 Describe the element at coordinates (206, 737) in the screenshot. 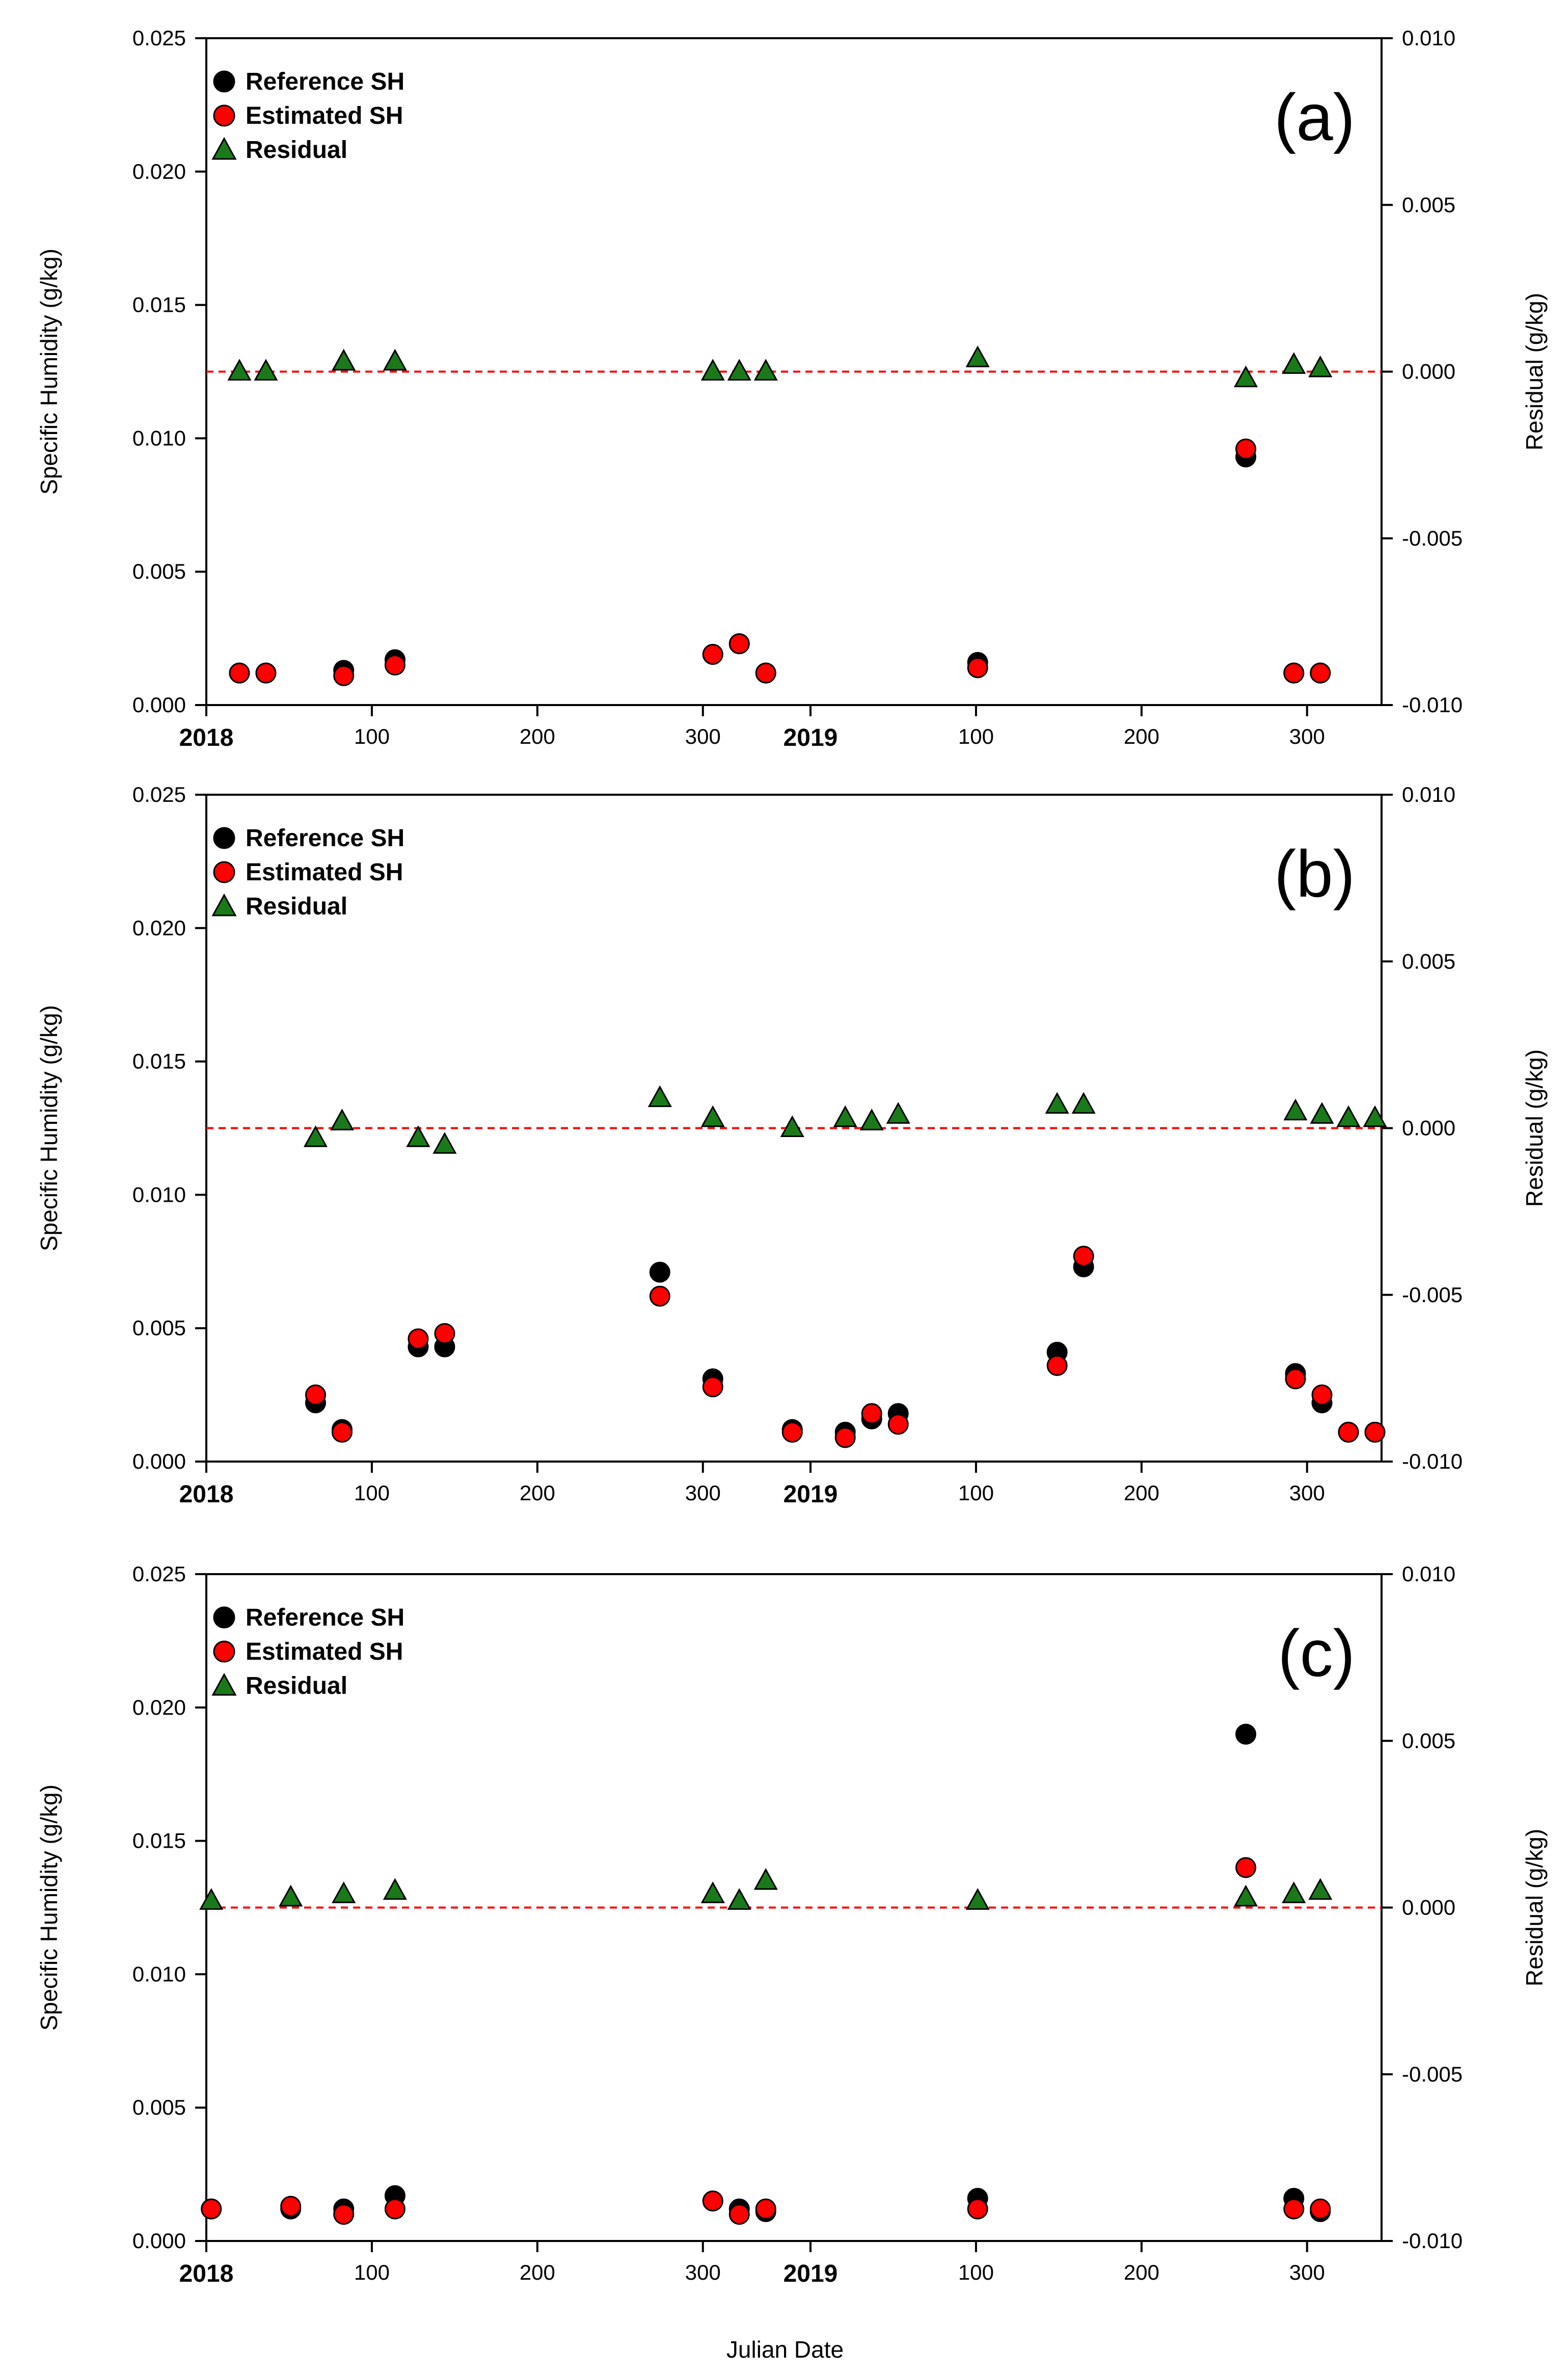

I see `x-year-label: 2018` at that location.